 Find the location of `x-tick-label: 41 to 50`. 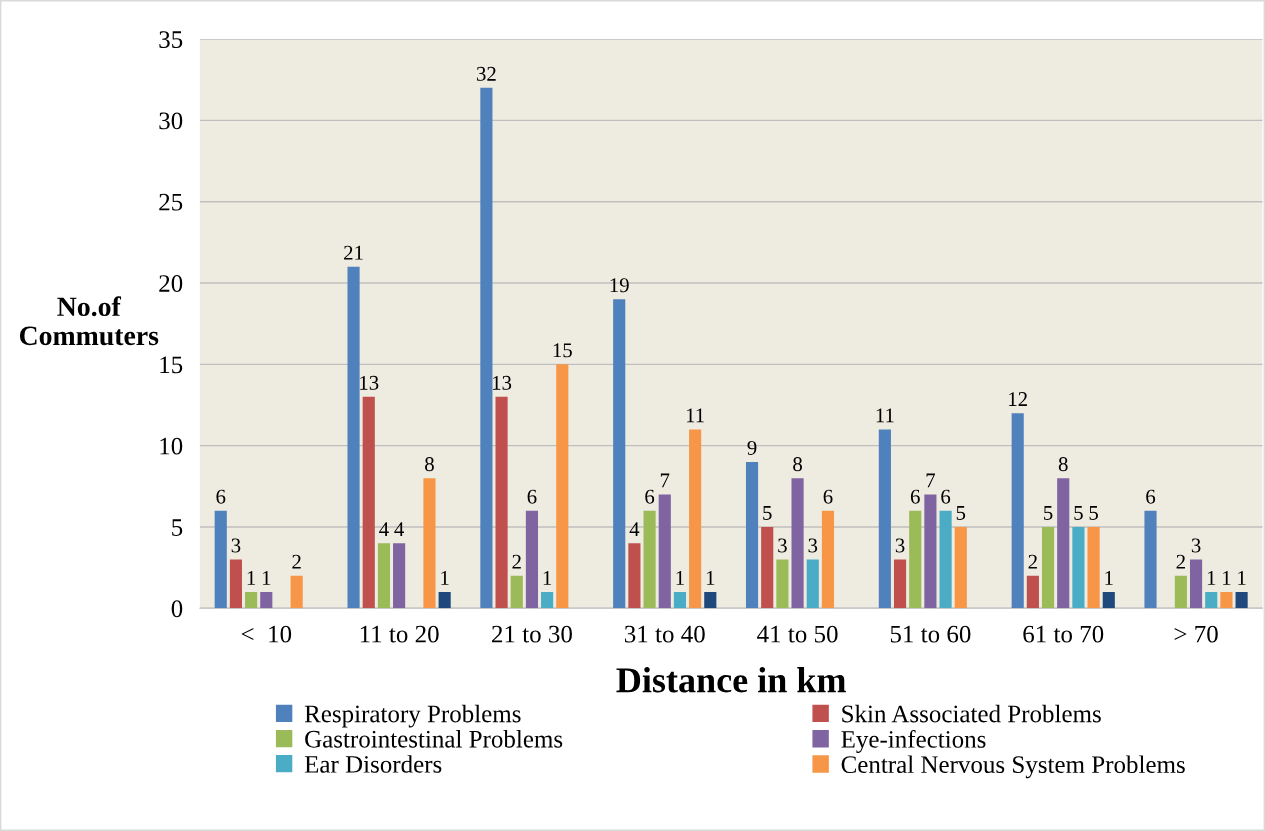

x-tick-label: 41 to 50 is located at coordinates (797, 634).